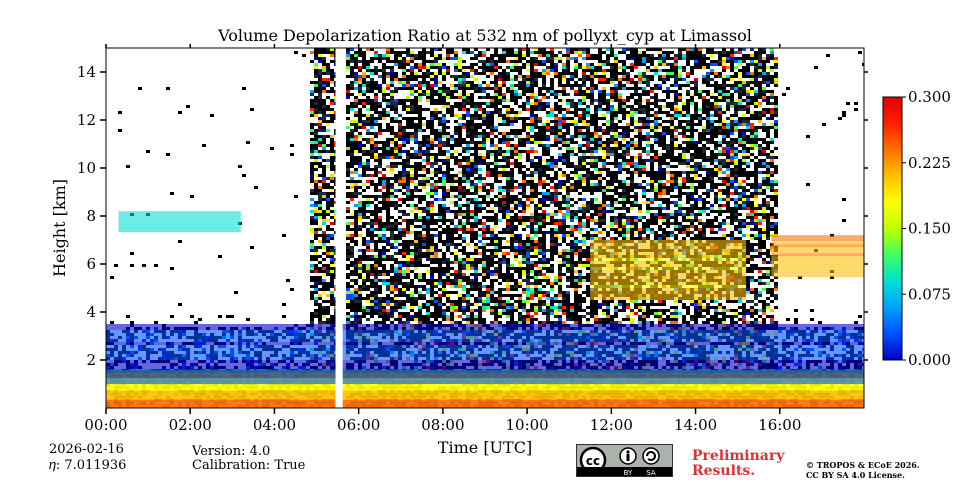  What do you see at coordinates (929, 294) in the screenshot?
I see `colorbar-tick-label: 0.075` at bounding box center [929, 294].